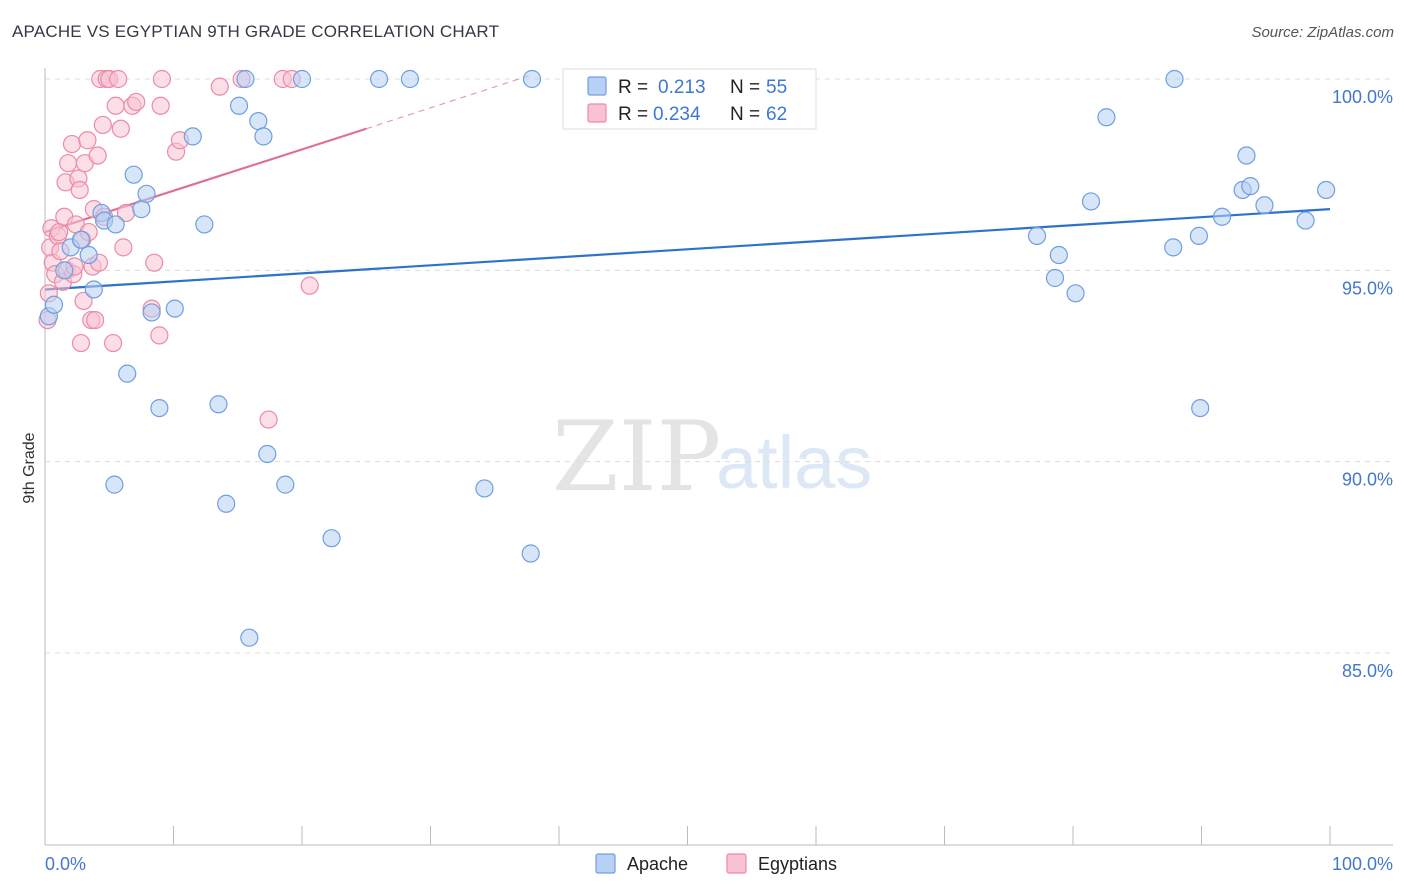 The height and width of the screenshot is (892, 1406). I want to click on watermark-zip: ZIP, so click(636, 457).